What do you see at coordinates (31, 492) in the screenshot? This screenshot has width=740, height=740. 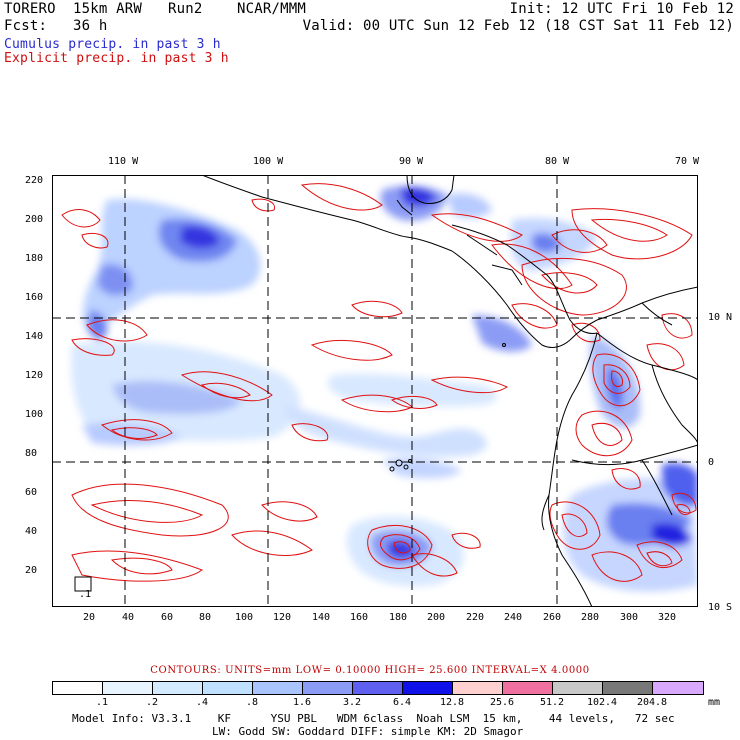 I see `y-tick: 60` at bounding box center [31, 492].